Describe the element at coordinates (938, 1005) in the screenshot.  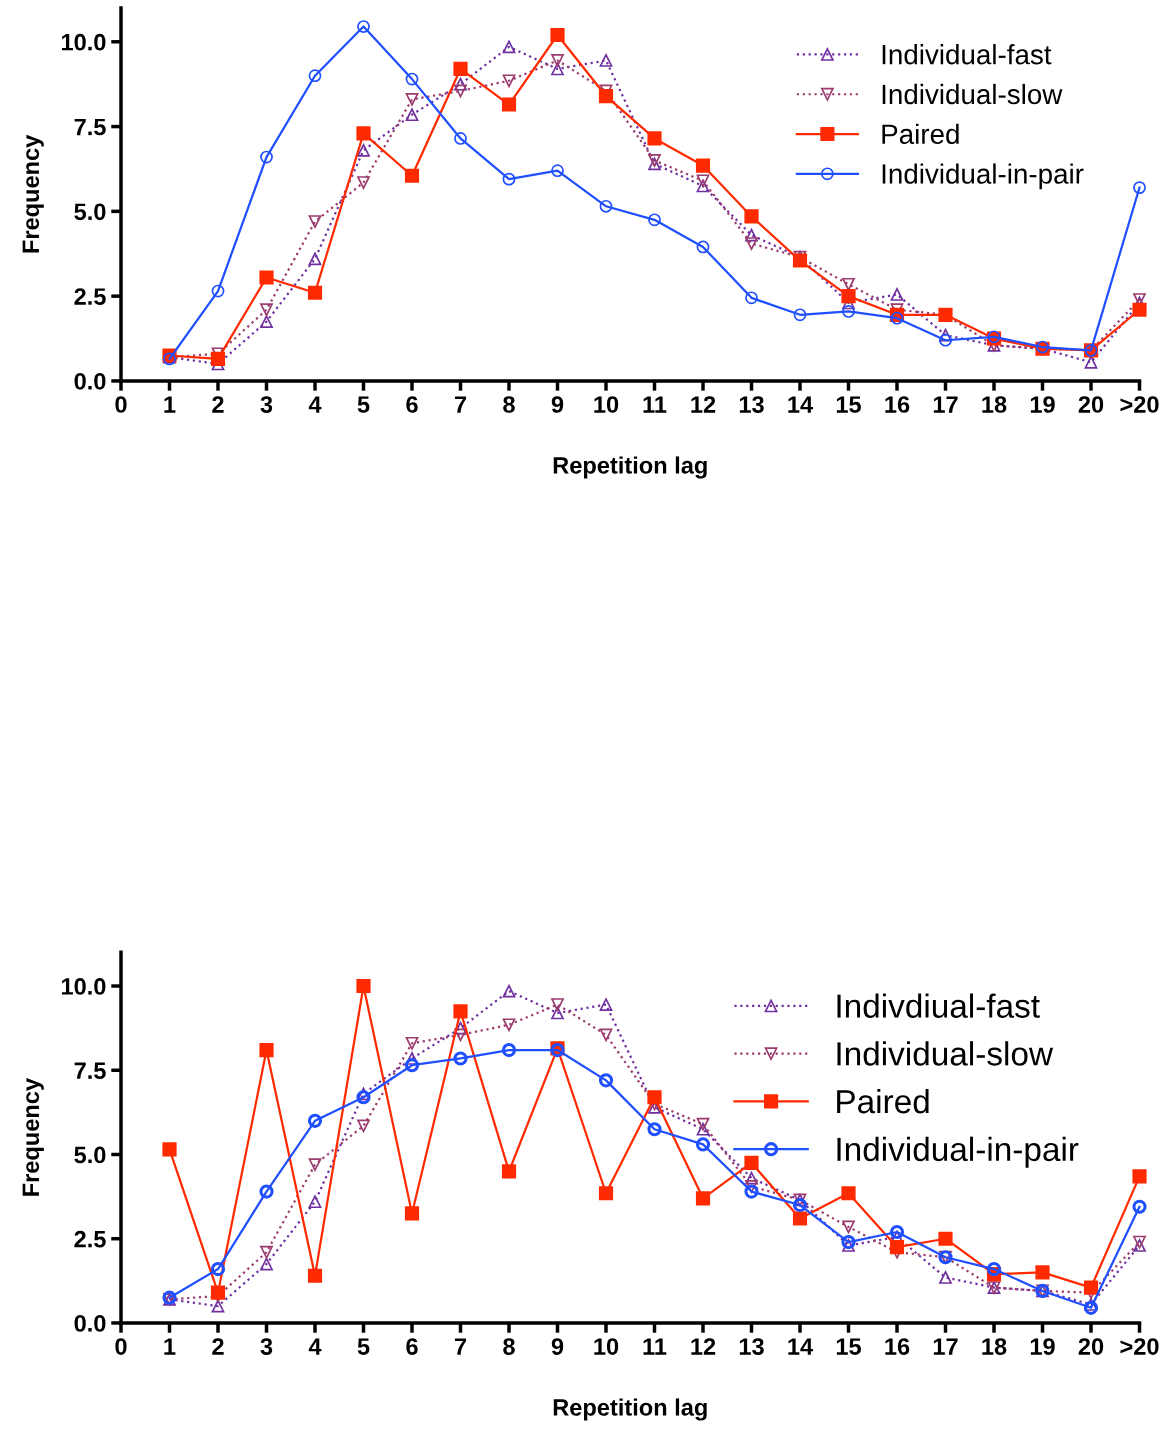
I see `legend-label: Indivdiual-fast` at that location.